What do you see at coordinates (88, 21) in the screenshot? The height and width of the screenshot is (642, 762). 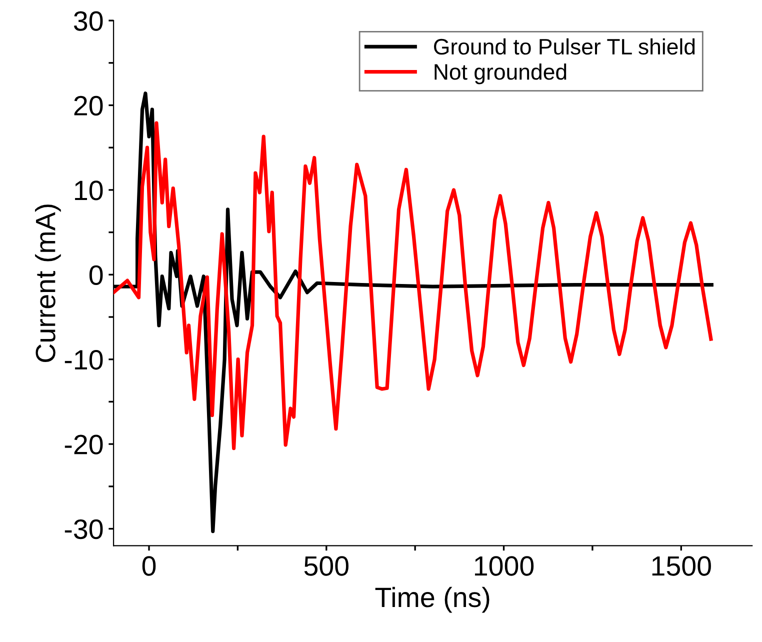 I see `y-tick-label: 30` at bounding box center [88, 21].